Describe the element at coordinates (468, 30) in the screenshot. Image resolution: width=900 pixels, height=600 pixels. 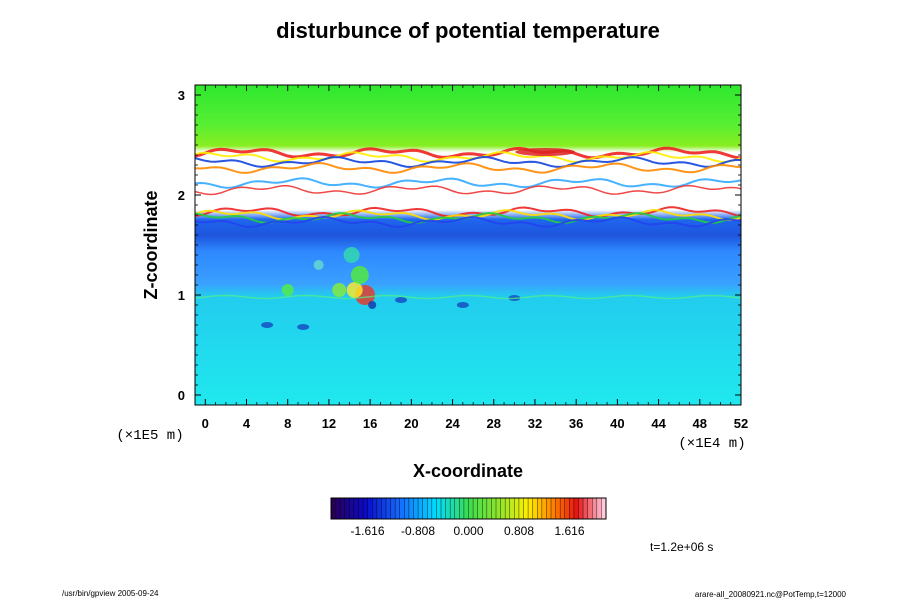
I see `chart-title: disturbunce of potential temperature` at that location.